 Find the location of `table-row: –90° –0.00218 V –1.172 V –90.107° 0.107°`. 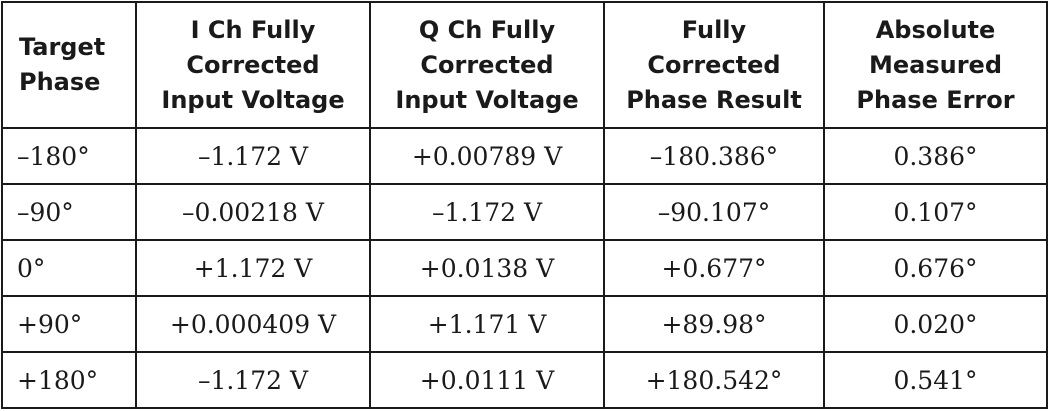

table-row: –90° –0.00218 V –1.172 V –90.107° 0.107° is located at coordinates (524, 212).